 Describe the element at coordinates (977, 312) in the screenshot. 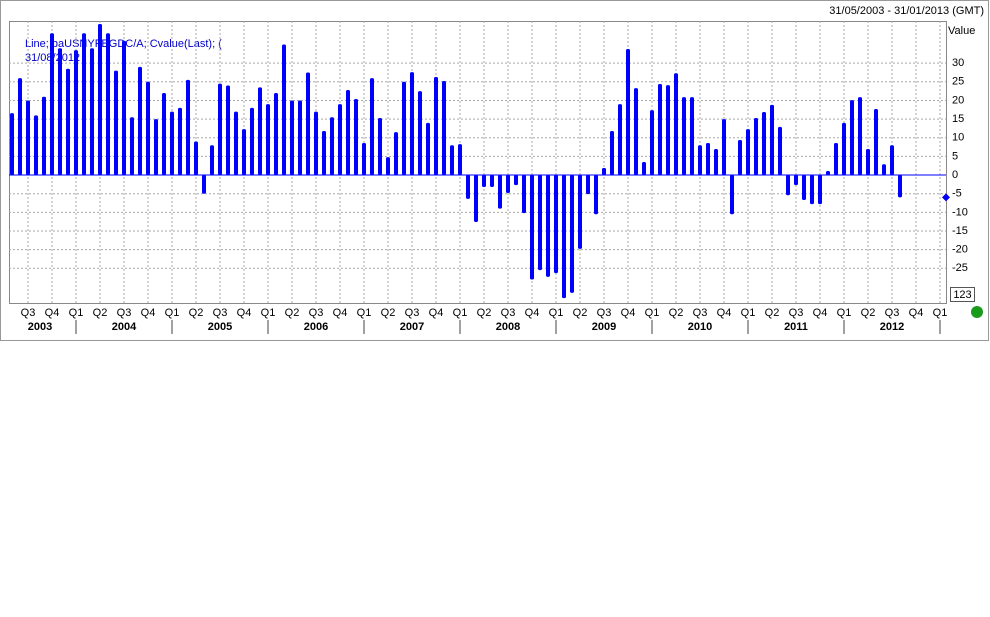

I see `status-dot` at that location.